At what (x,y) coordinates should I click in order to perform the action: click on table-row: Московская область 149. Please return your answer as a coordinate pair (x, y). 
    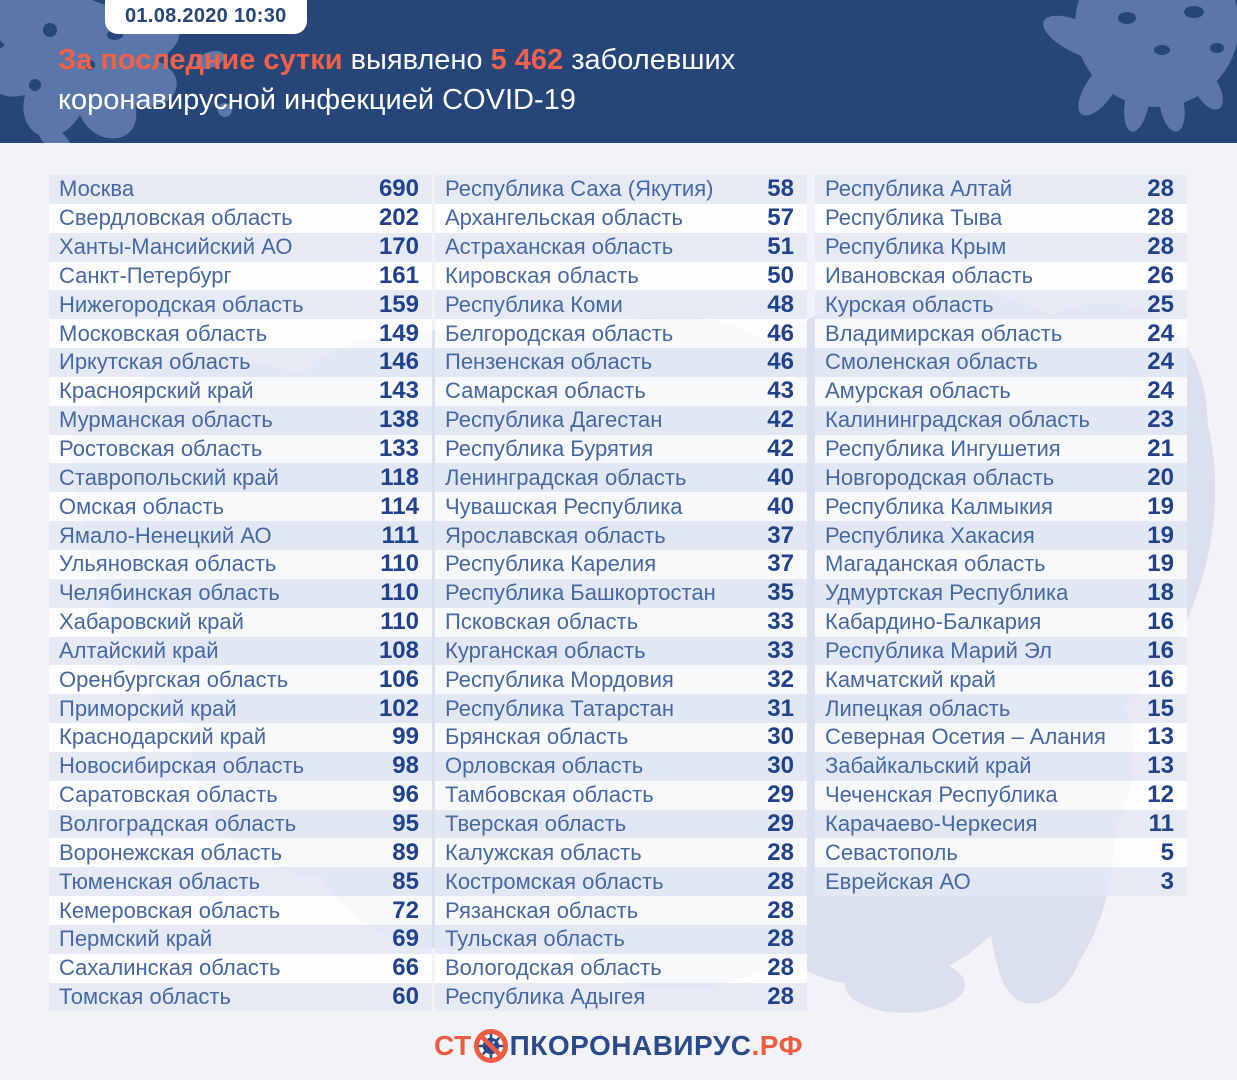
    Looking at the image, I should click on (240, 334).